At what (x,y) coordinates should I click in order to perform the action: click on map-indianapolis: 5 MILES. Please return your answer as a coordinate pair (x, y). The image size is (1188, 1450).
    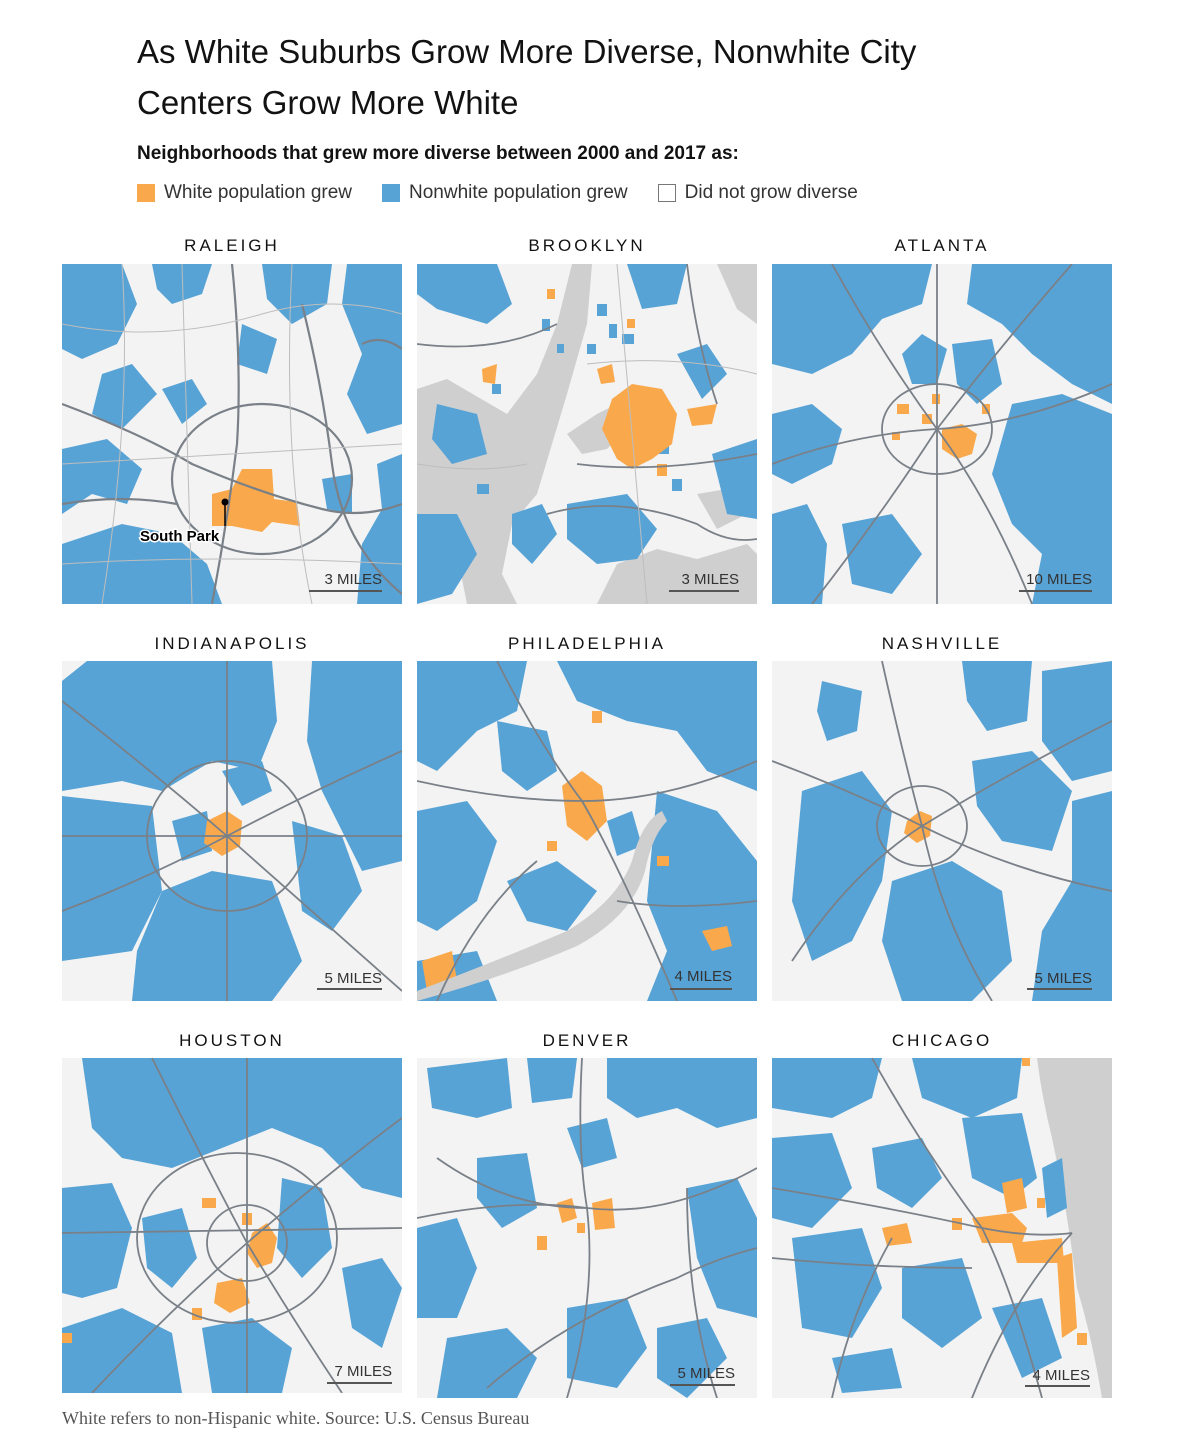
    Looking at the image, I should click on (232, 831).